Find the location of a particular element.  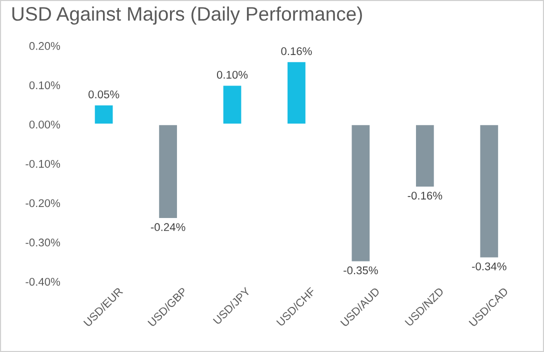

chart-title: USD Against Majors (Daily Performance) is located at coordinates (187, 15).